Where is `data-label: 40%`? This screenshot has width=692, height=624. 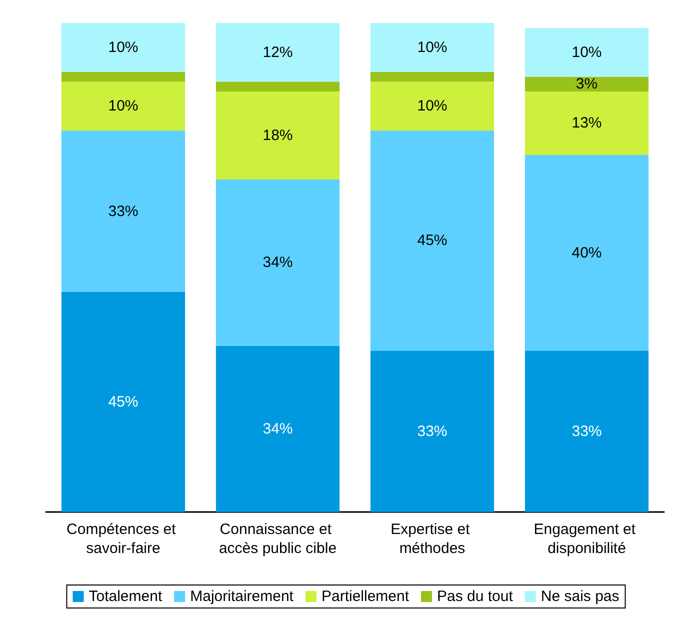 data-label: 40% is located at coordinates (587, 253).